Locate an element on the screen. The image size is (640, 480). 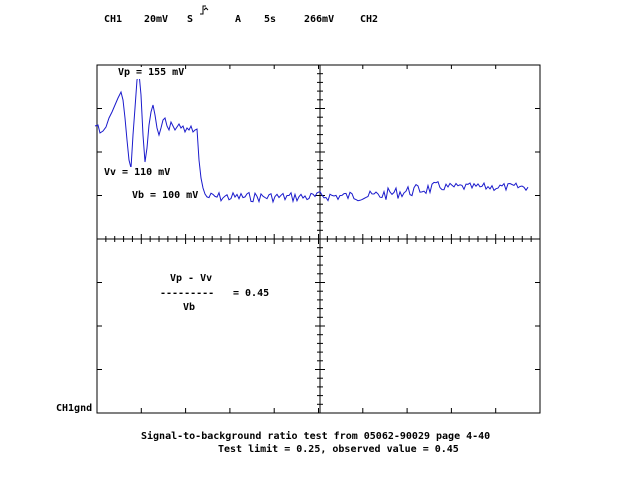
channel-label: CH1 is located at coordinates (113, 19).